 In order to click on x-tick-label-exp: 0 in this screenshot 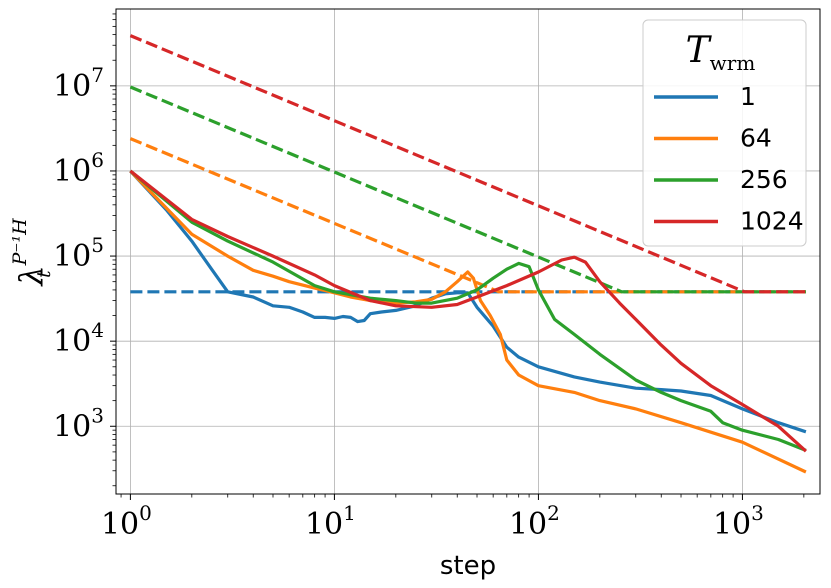, I will do `click(145, 513)`.